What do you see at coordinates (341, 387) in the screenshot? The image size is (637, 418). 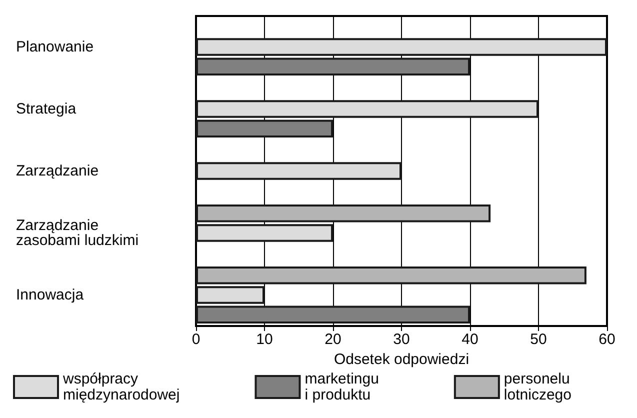 I see `legend-label: marketingu i produktu` at bounding box center [341, 387].